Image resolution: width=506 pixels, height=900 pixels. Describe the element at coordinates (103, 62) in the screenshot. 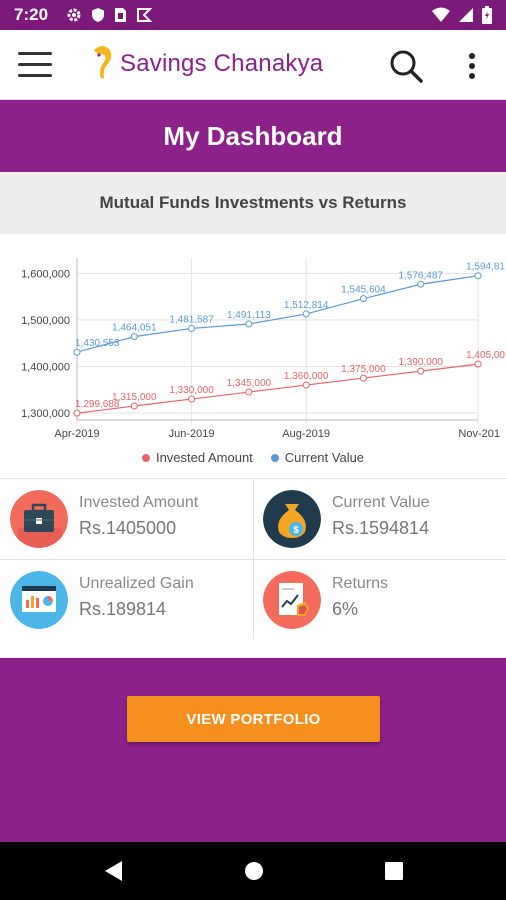

I see `logo-icon` at that location.